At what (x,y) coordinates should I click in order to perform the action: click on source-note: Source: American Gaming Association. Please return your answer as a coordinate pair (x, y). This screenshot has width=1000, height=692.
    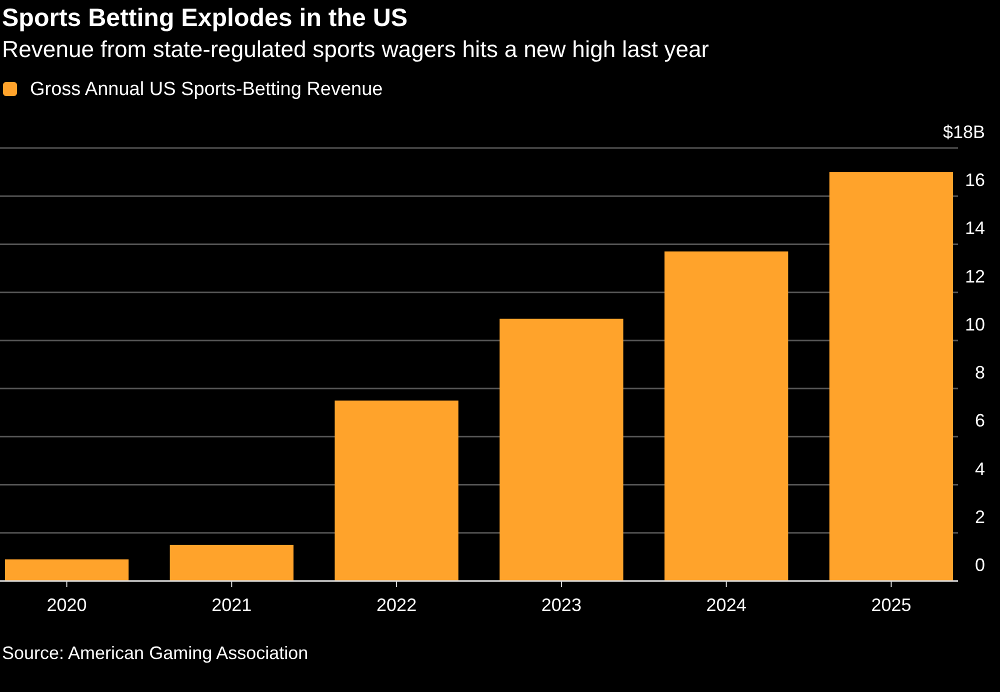
    Looking at the image, I should click on (155, 653).